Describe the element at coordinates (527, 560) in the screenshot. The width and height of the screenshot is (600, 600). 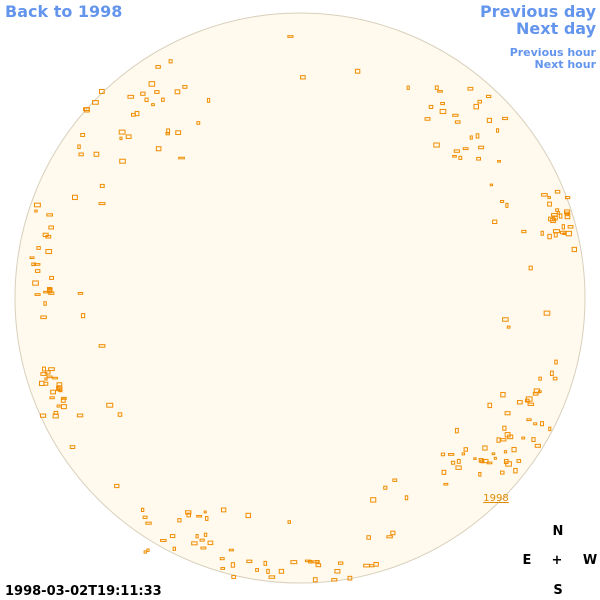
I see `compass-east: E` at that location.